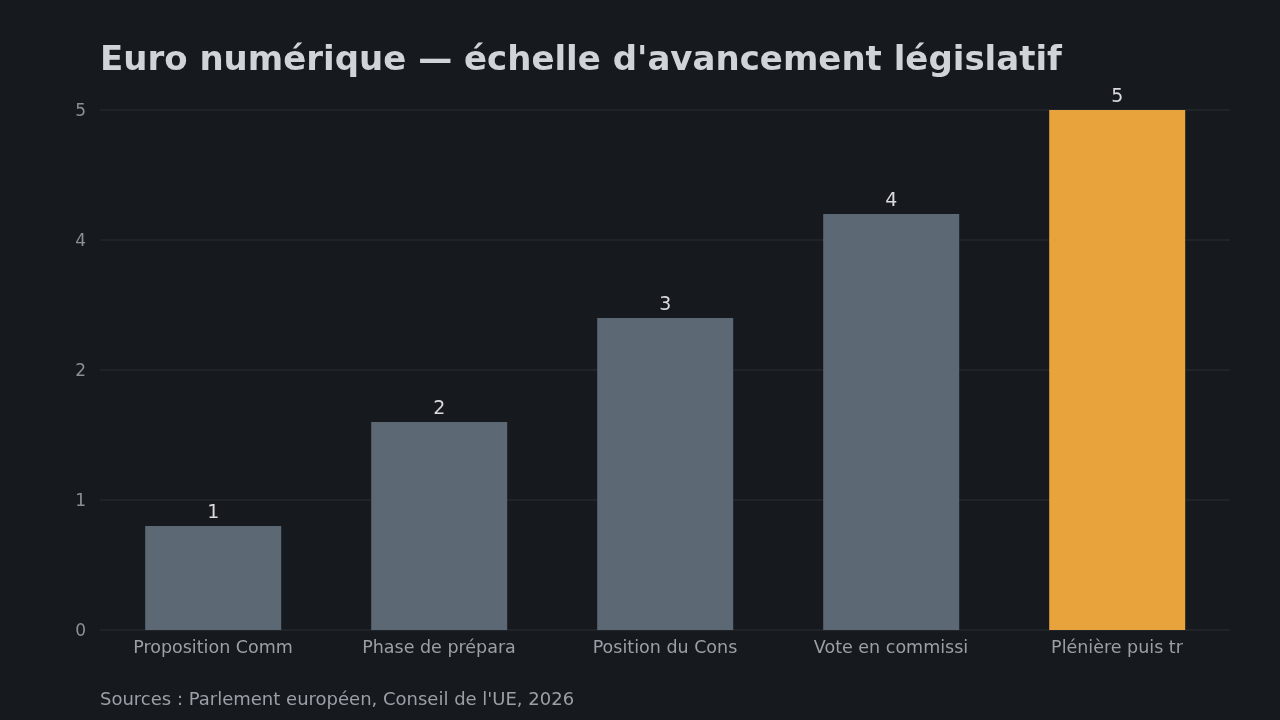 This screenshot has width=1280, height=720. Describe the element at coordinates (80, 240) in the screenshot. I see `y-tick-label: 4` at that location.